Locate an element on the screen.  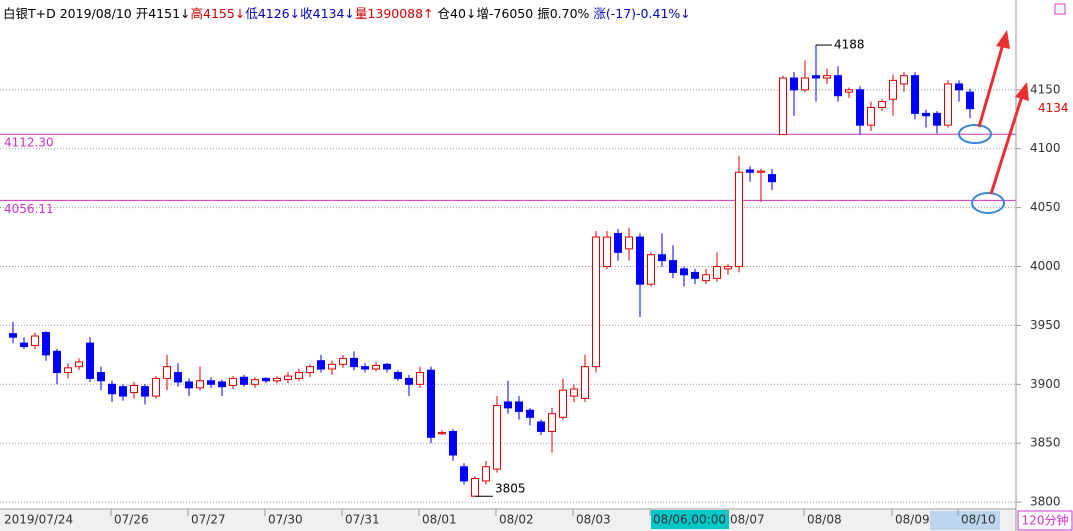
header-field: 开4151↓ is located at coordinates (163, 13).